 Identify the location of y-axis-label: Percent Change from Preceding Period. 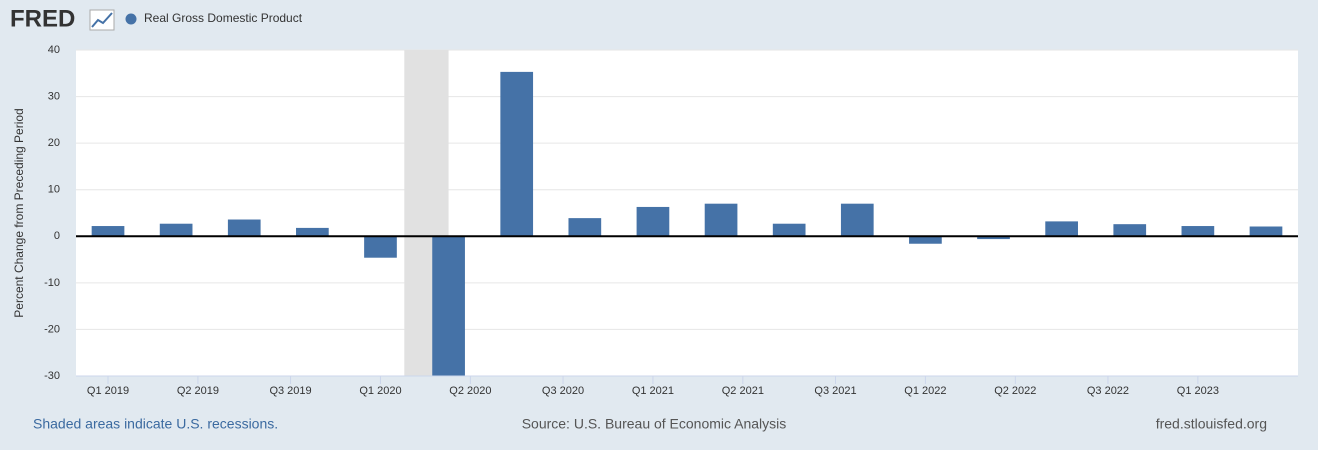
(19, 212).